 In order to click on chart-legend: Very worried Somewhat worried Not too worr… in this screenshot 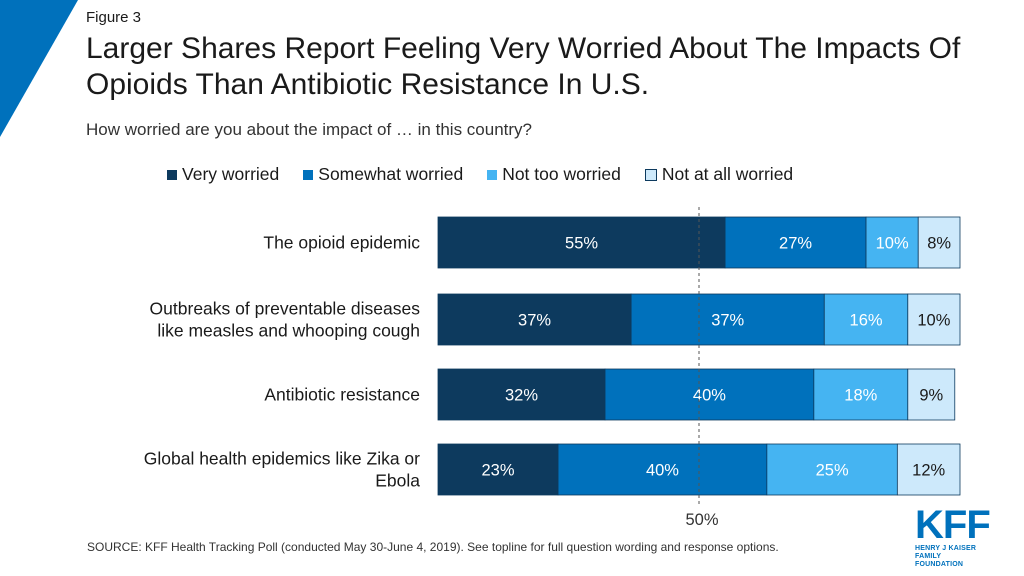, I will do `click(492, 174)`.